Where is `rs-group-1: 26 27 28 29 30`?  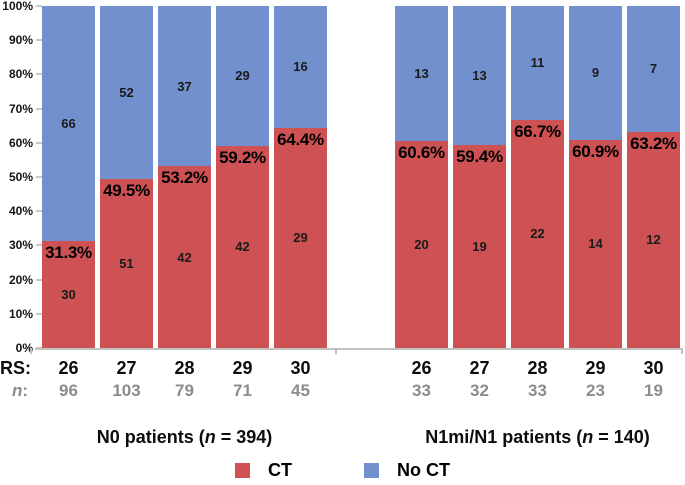
rs-group-1: 26 27 28 29 30 is located at coordinates (537, 368).